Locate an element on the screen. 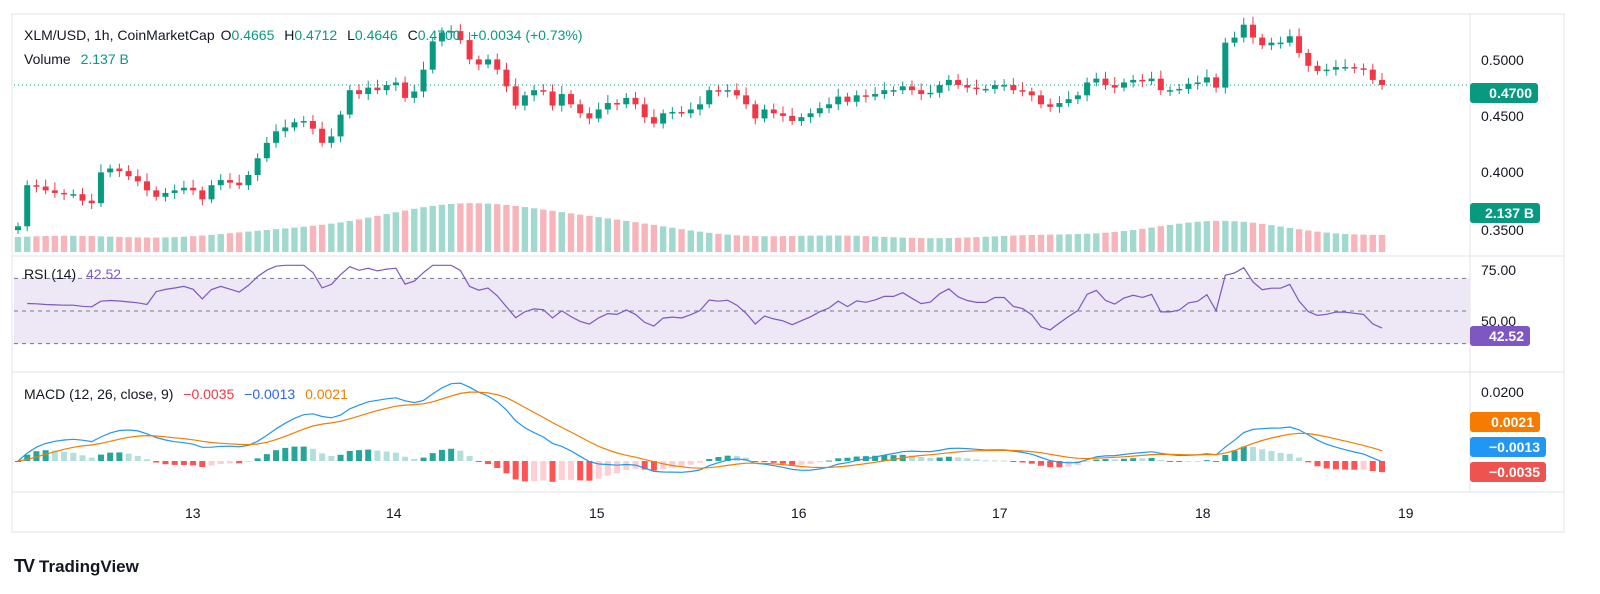 Image resolution: width=1600 pixels, height=594 pixels. time-tick-15: 15 is located at coordinates (597, 513).